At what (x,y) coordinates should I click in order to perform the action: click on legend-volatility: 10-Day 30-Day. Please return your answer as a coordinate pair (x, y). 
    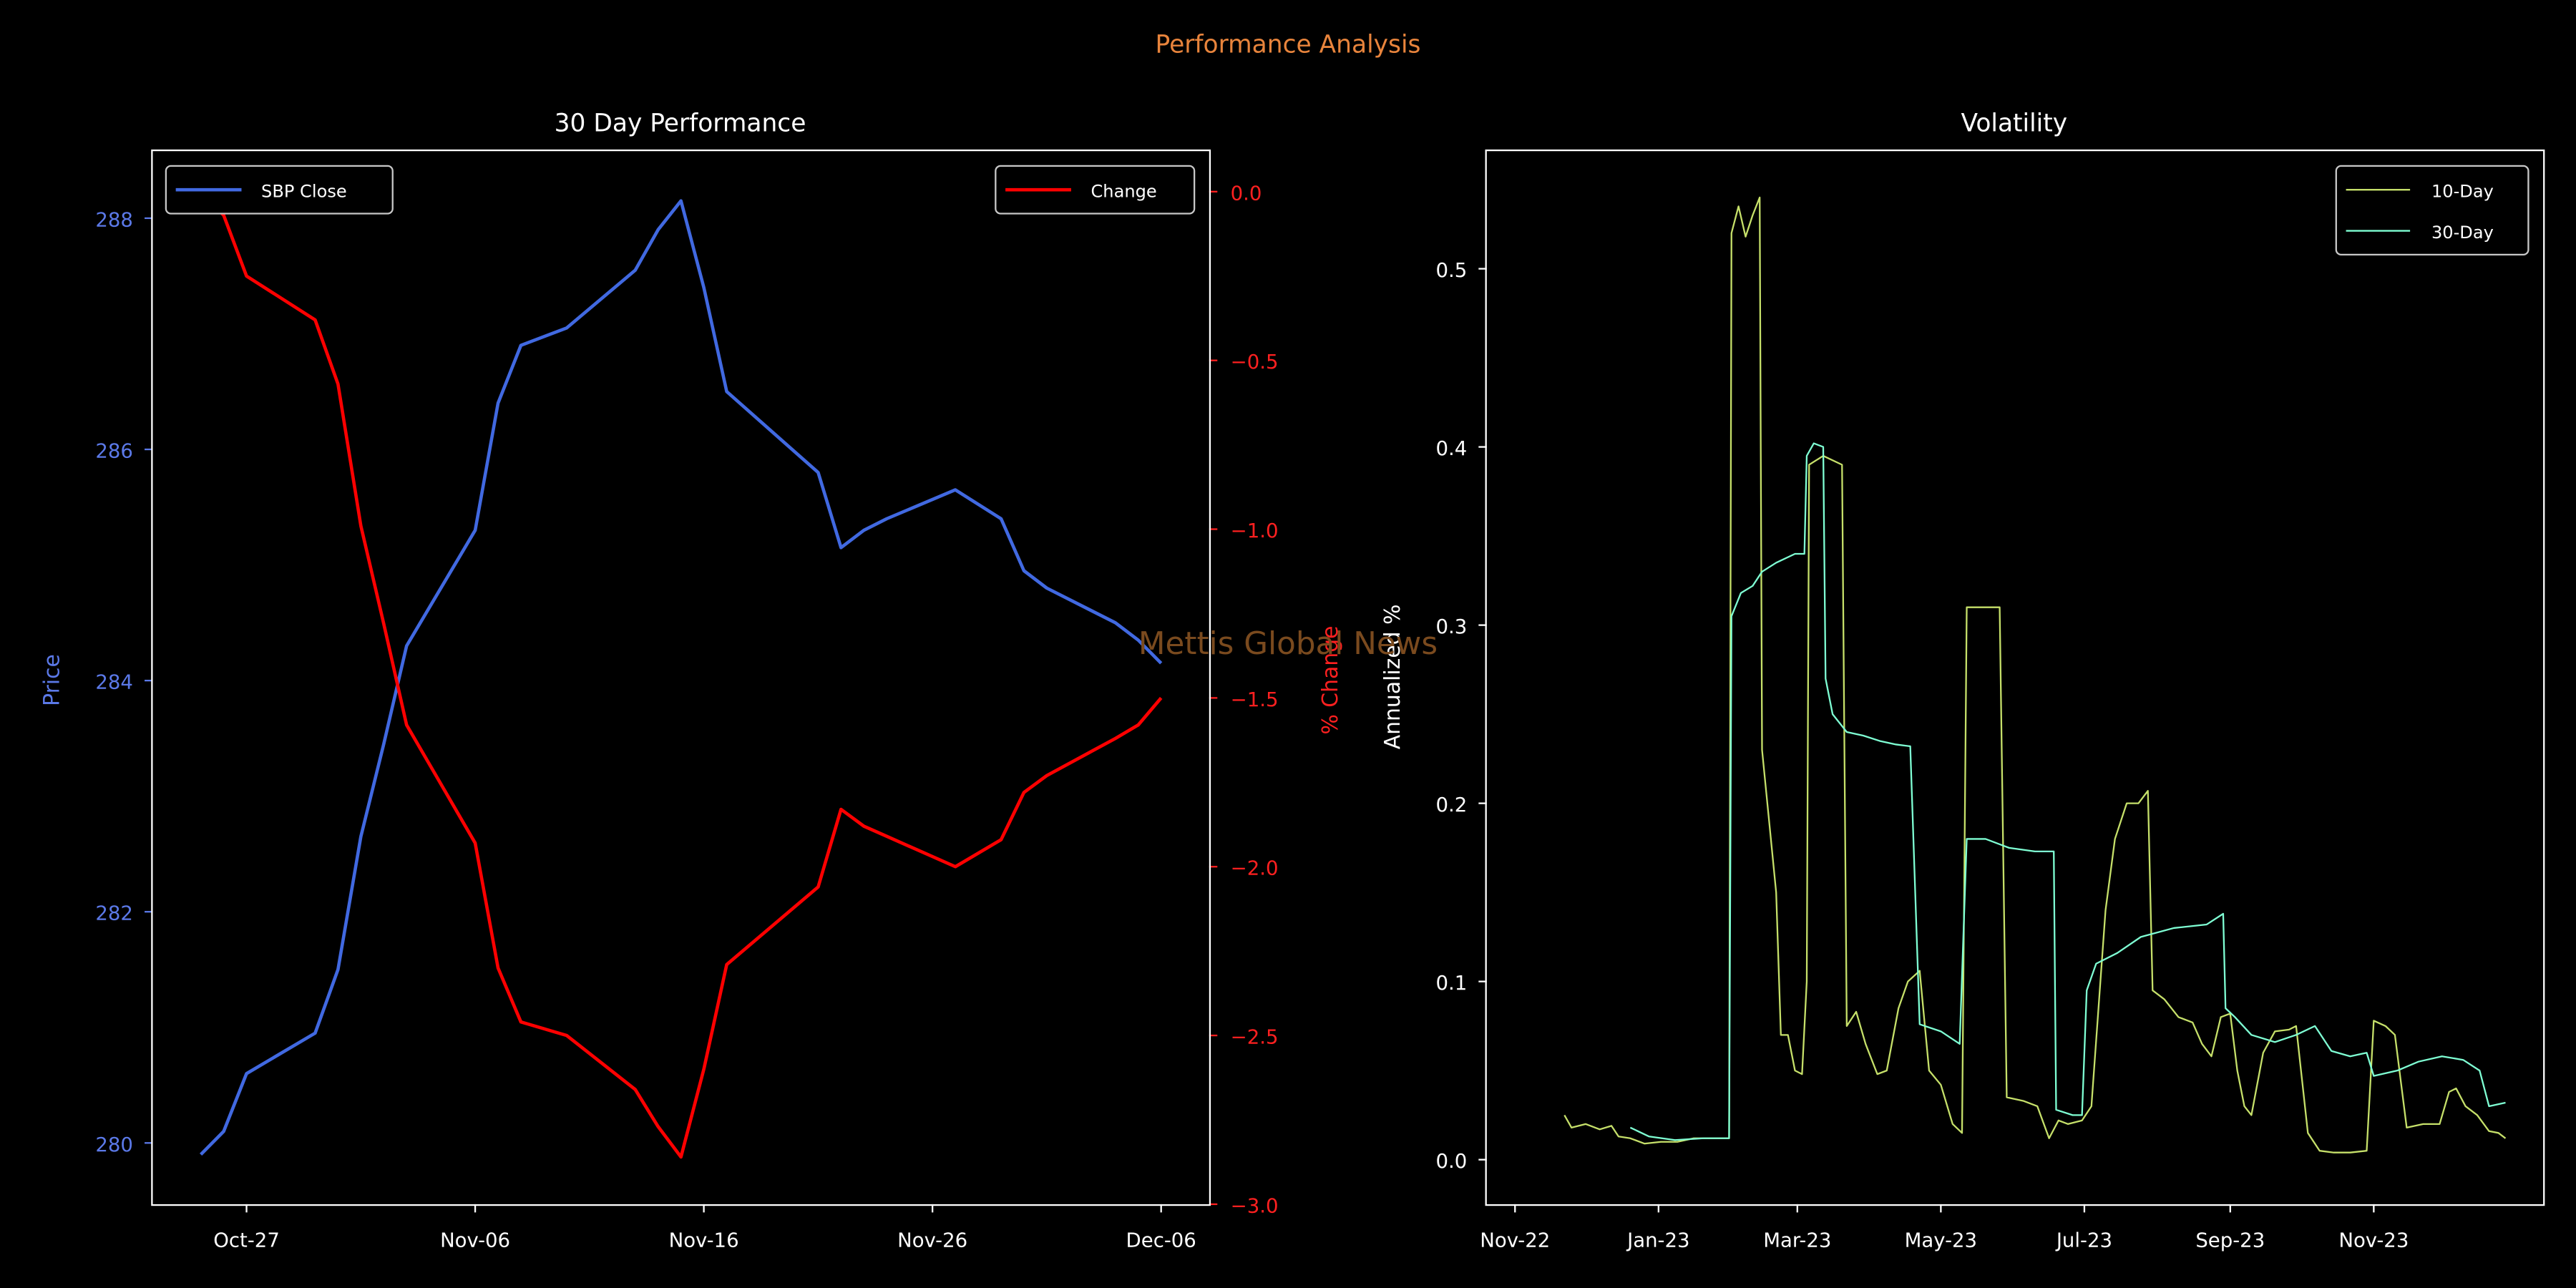
    Looking at the image, I should click on (2432, 210).